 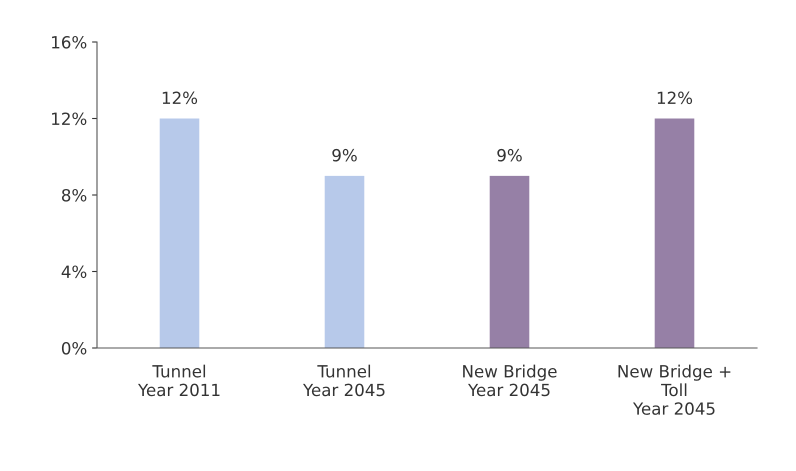 What do you see at coordinates (343, 380) in the screenshot?
I see `x-tick-label: Tunnel Year 2045` at bounding box center [343, 380].